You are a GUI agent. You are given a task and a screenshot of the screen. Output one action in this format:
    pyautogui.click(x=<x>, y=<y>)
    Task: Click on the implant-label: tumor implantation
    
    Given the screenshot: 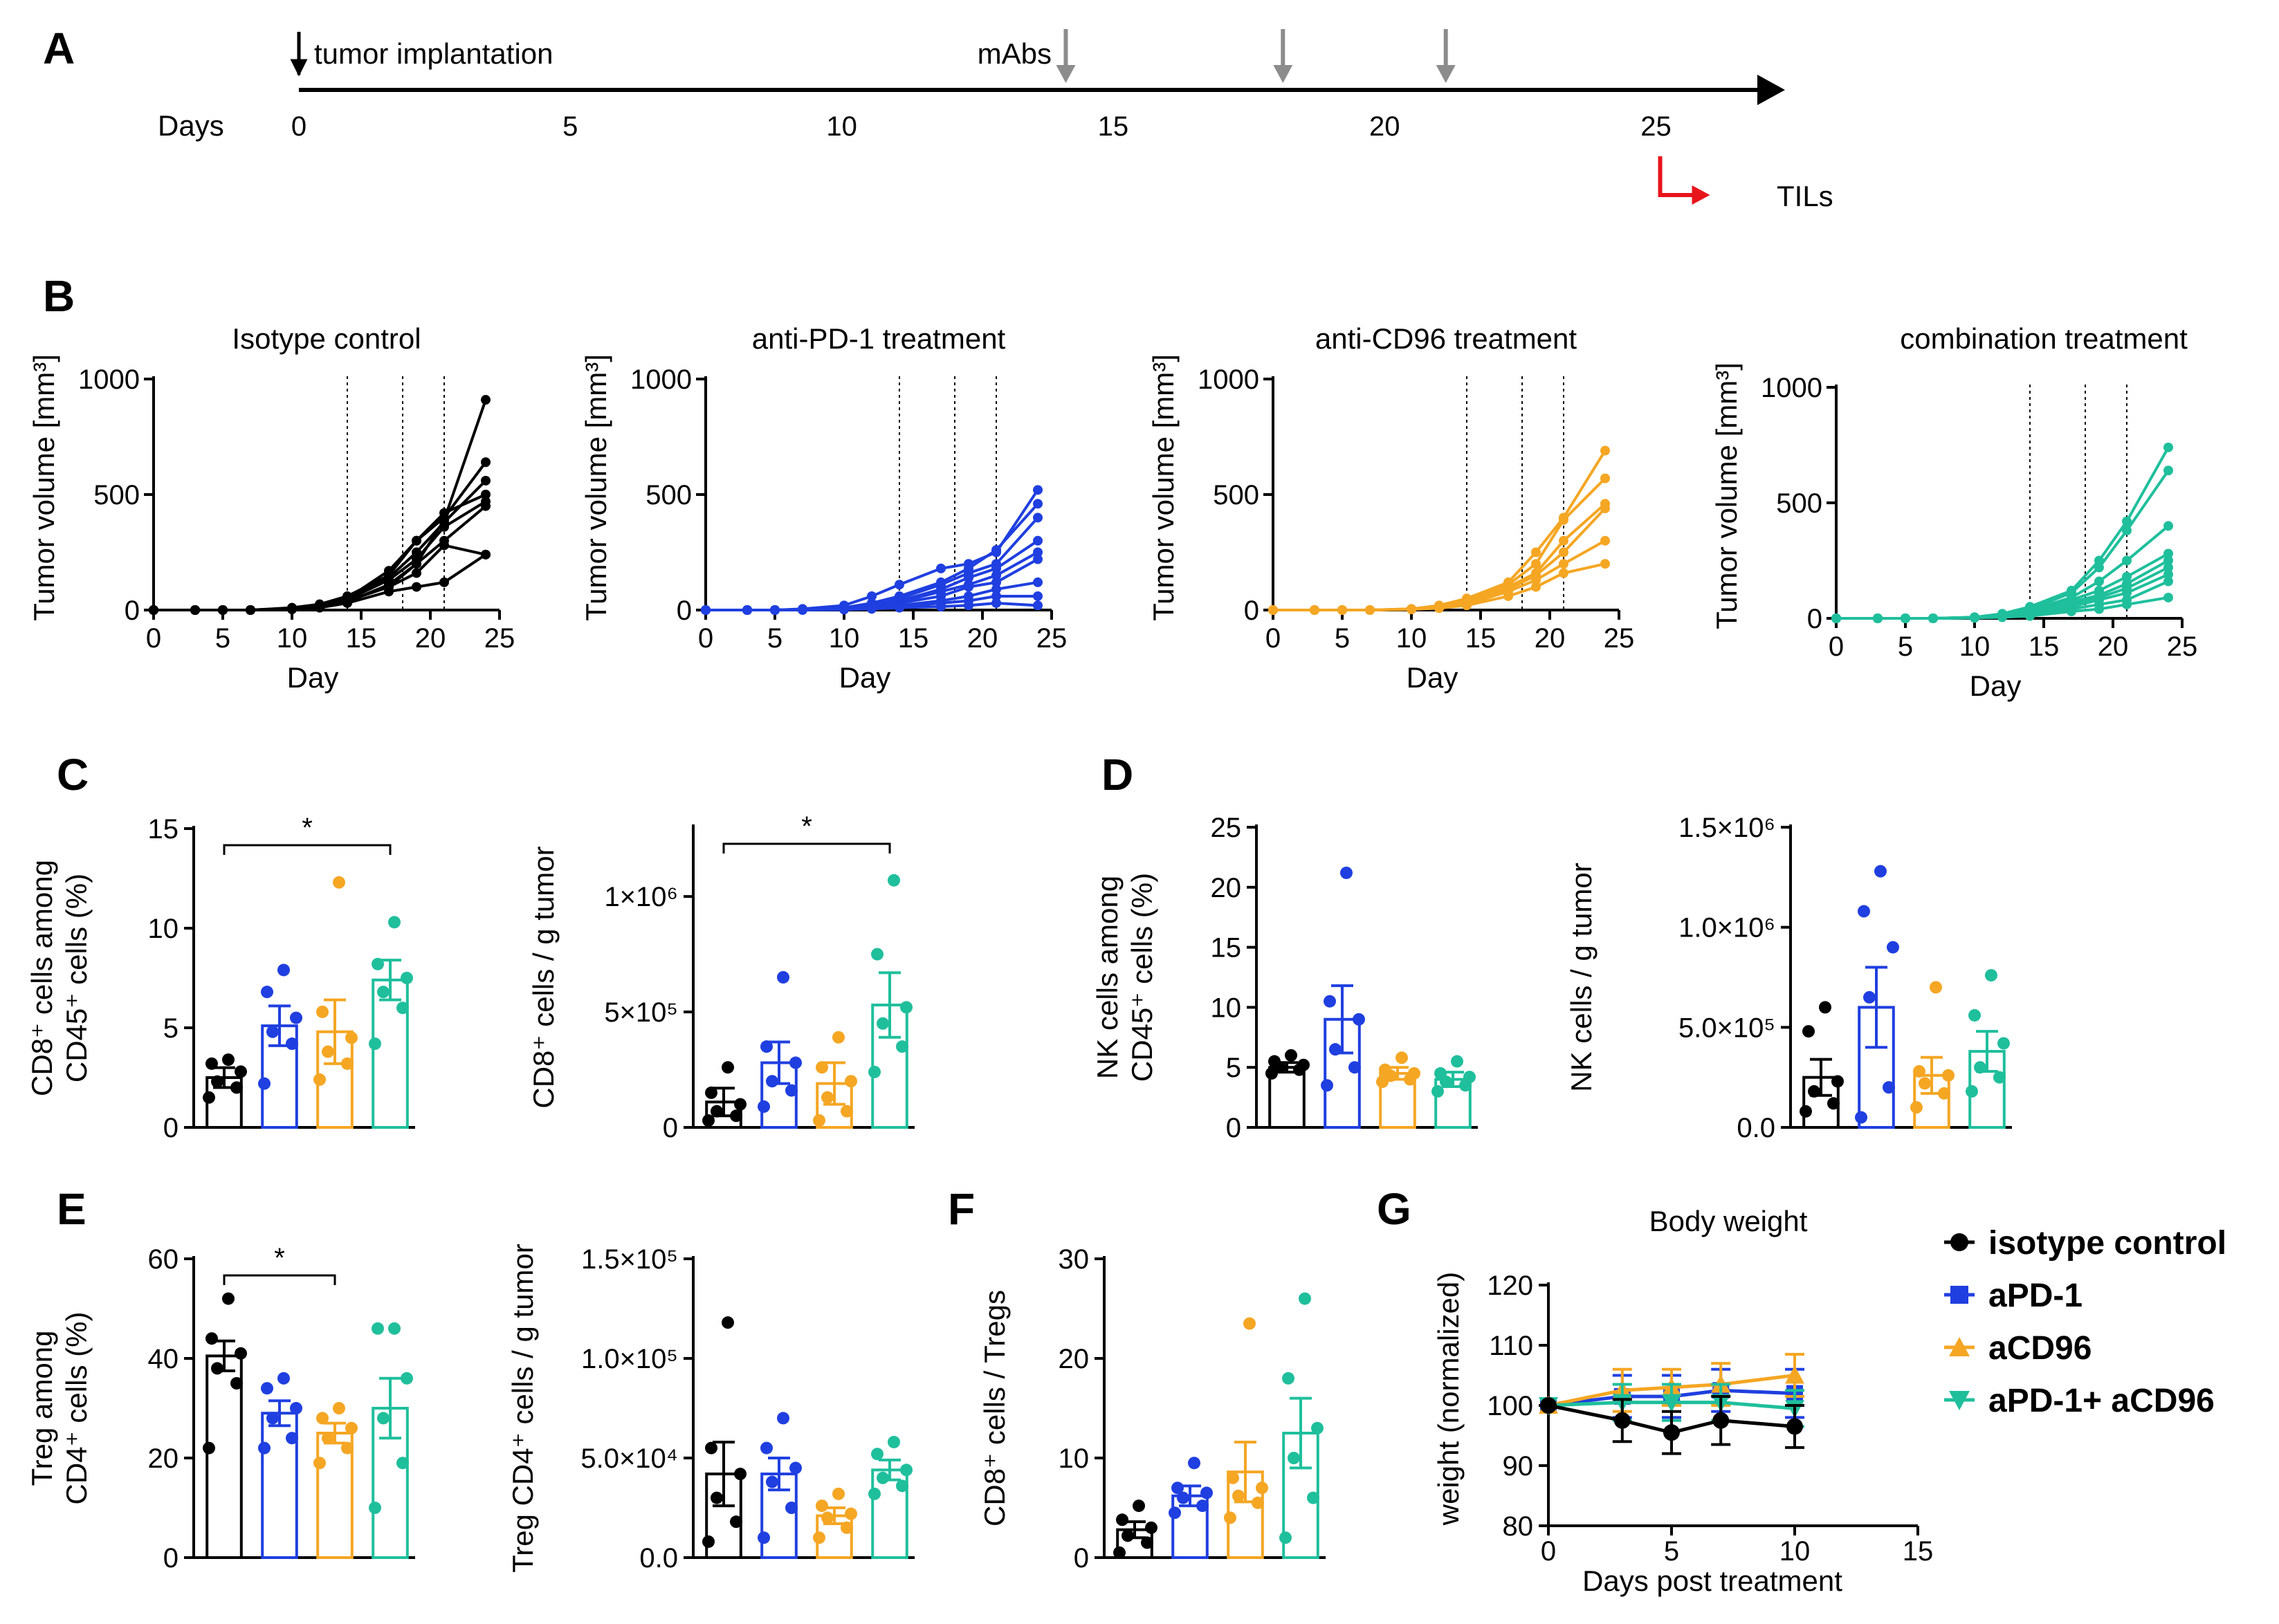 What is the action you would take?
    pyautogui.click(x=434, y=53)
    